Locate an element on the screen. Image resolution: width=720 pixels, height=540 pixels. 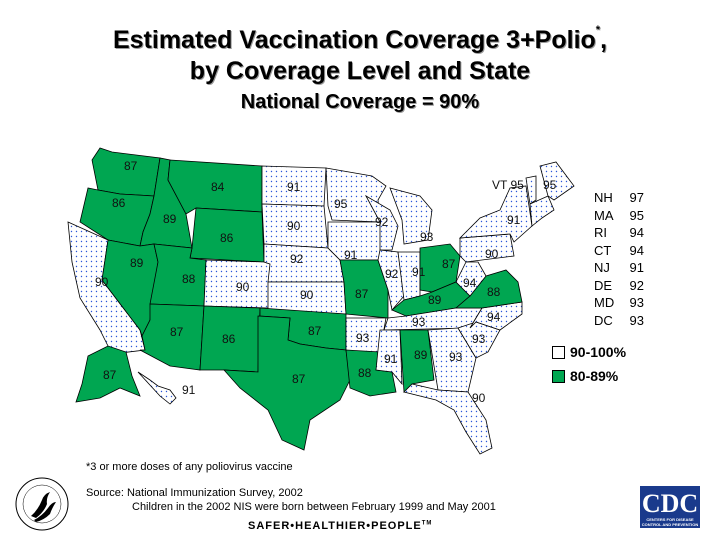
small-state-code: NH is located at coordinates (603, 197).